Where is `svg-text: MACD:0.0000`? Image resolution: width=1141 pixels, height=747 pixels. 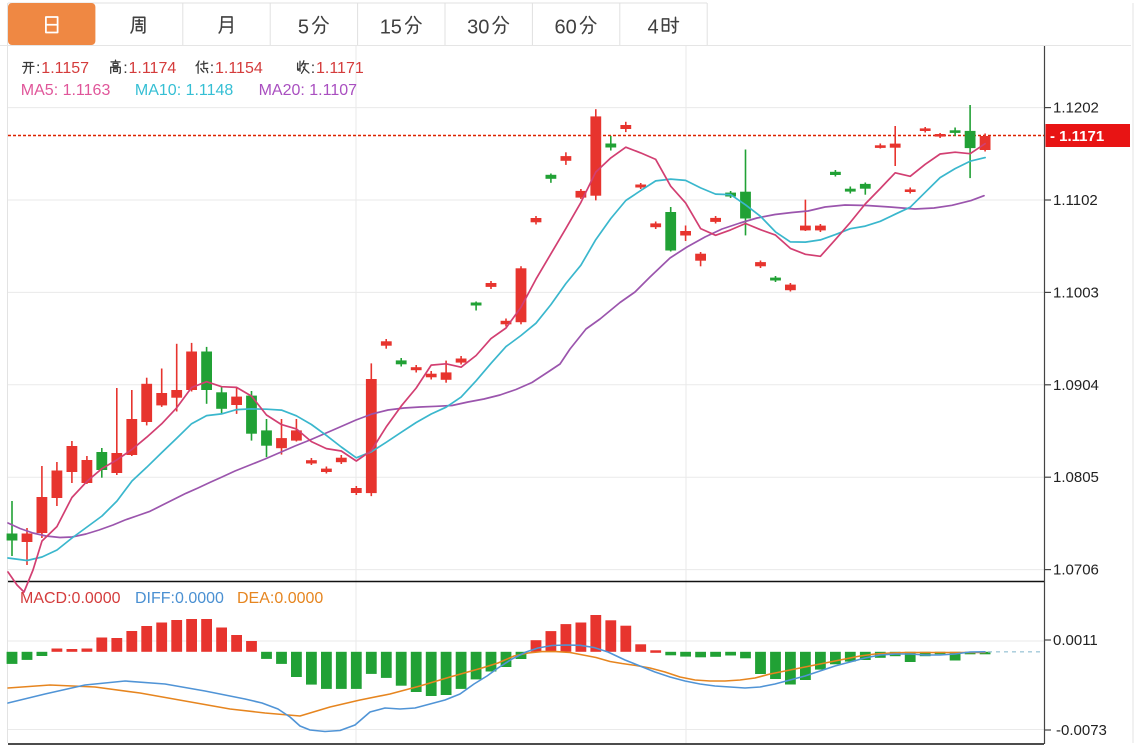
svg-text: MACD:0.0000 is located at coordinates (70, 598).